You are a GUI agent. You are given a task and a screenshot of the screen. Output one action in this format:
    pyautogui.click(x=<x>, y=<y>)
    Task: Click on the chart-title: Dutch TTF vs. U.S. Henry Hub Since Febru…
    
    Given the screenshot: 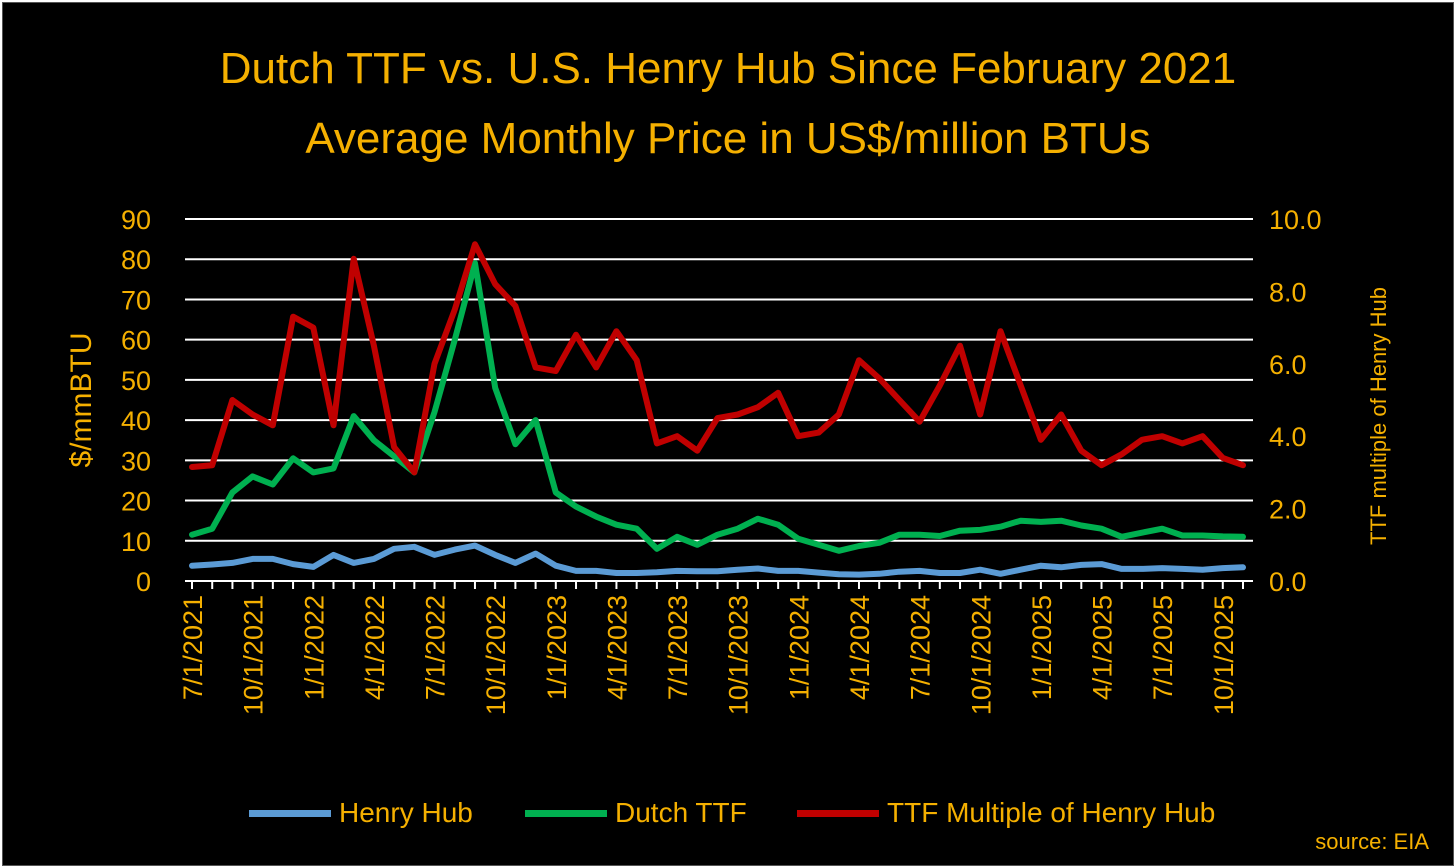 What is the action you would take?
    pyautogui.click(x=728, y=68)
    